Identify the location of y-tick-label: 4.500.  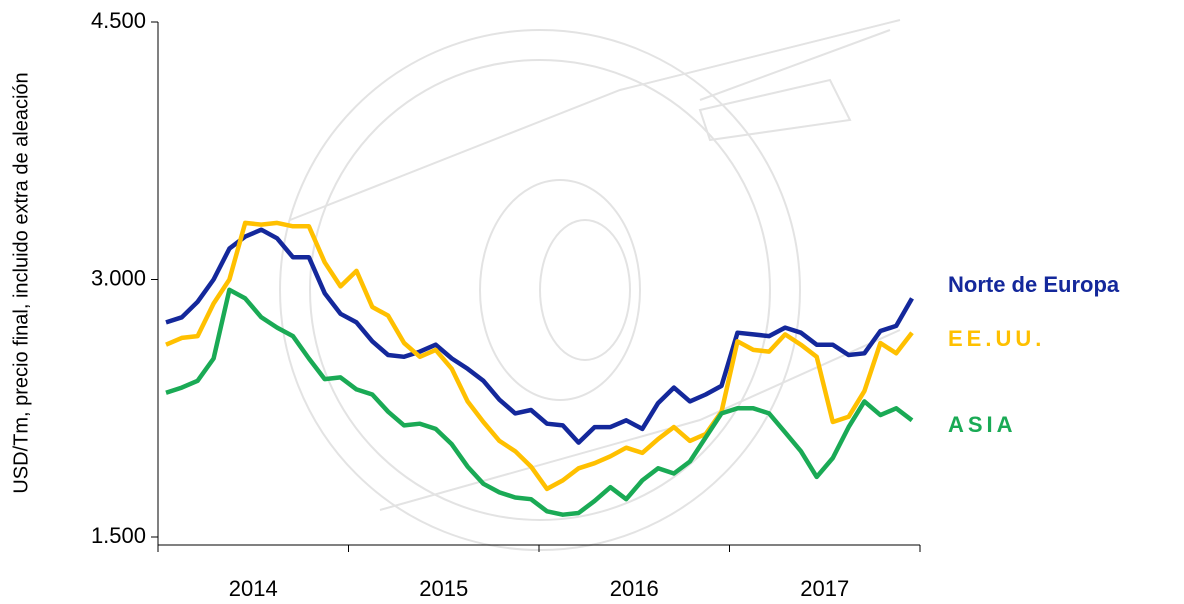
(118, 20).